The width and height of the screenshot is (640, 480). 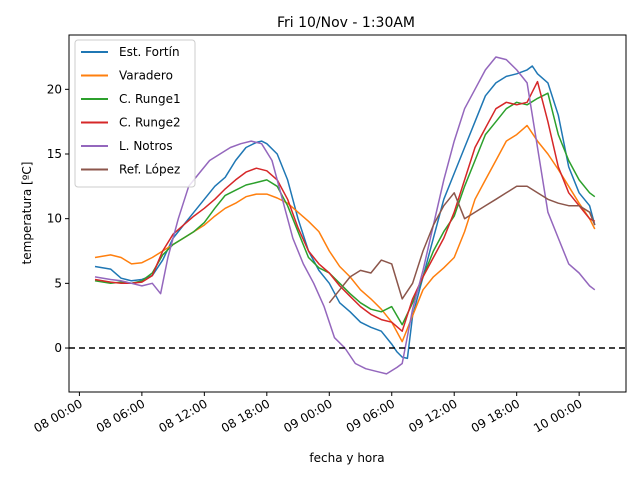 What do you see at coordinates (346, 23) in the screenshot?
I see `chart-title: Fri 10/Nov - 1:30AM` at bounding box center [346, 23].